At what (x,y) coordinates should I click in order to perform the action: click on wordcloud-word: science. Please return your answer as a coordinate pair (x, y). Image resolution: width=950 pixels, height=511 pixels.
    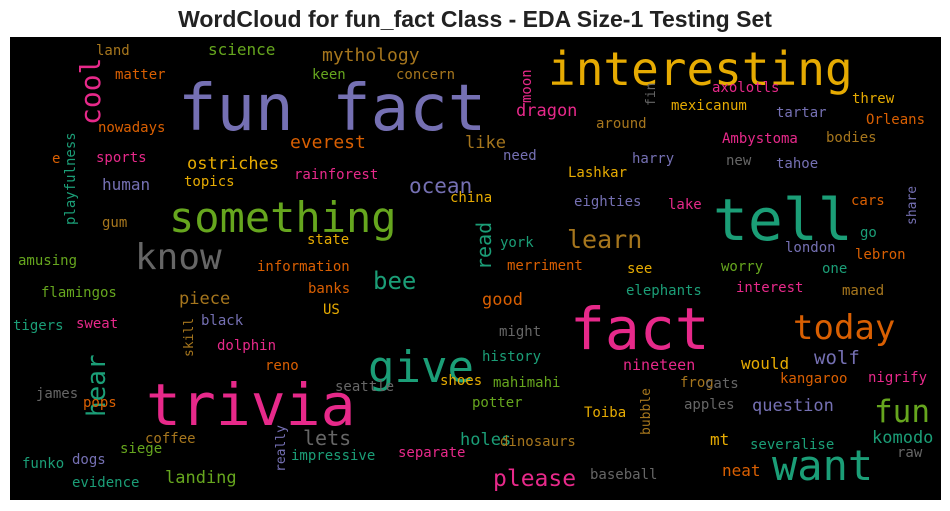
    Looking at the image, I should click on (241, 49).